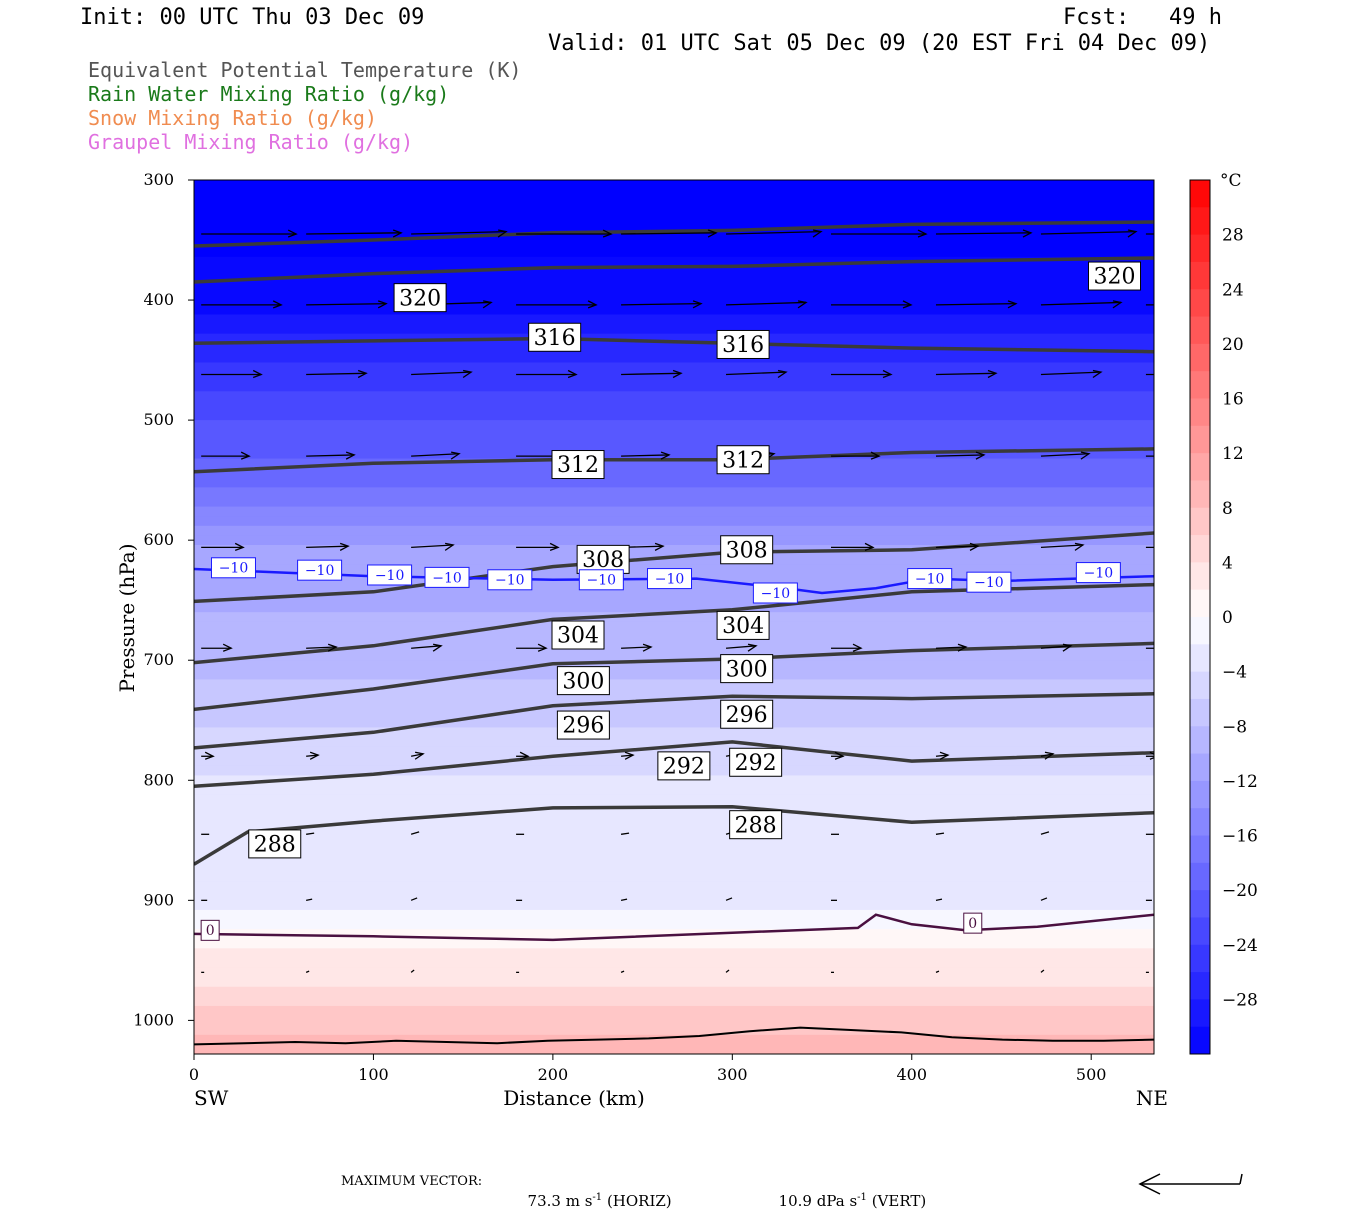 Image resolution: width=1350 pixels, height=1210 pixels. I want to click on theta-e-label: 300, so click(583, 681).